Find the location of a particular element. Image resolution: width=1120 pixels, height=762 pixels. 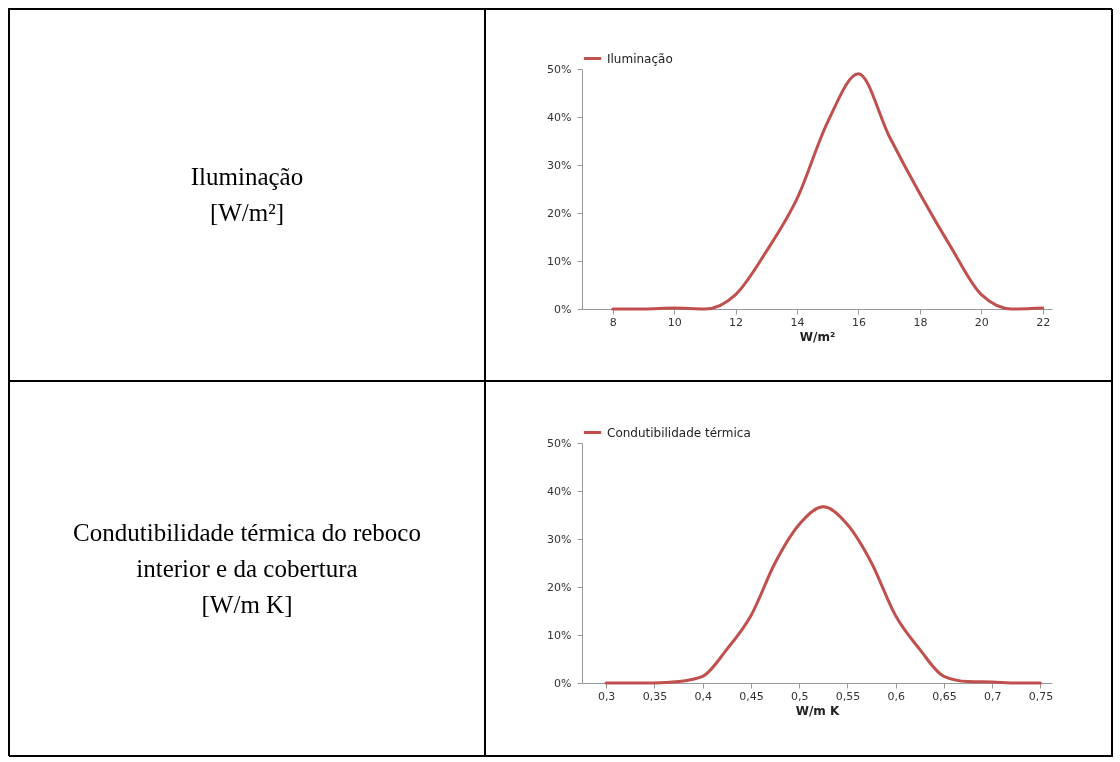

text: Iluminação is located at coordinates (247, 176).